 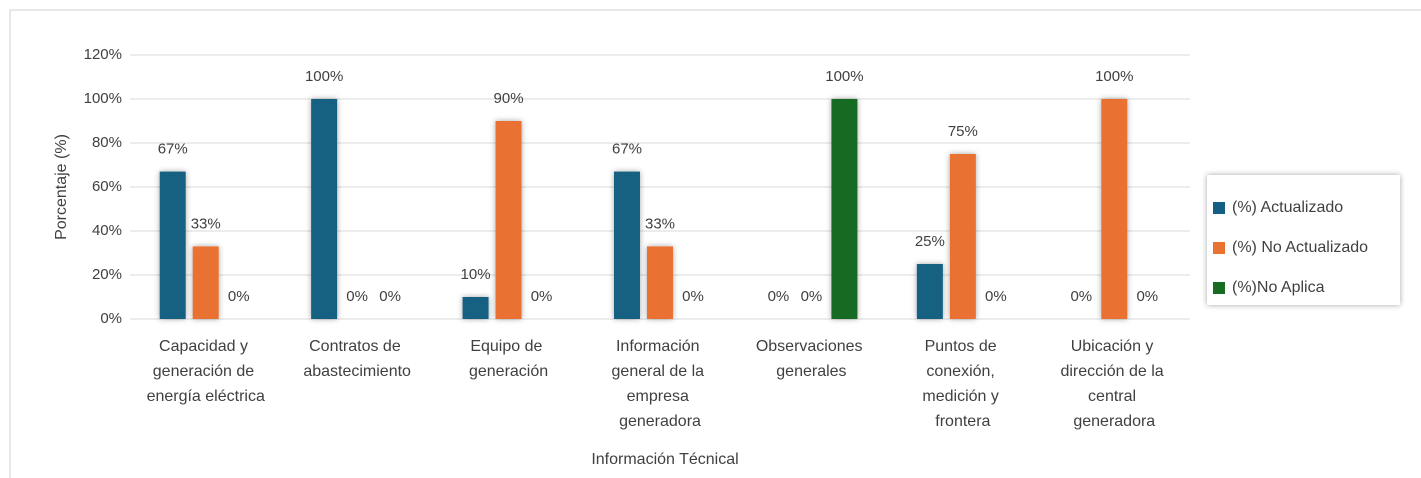 I want to click on y-axis-title: Porcentaje (%), so click(x=61, y=187).